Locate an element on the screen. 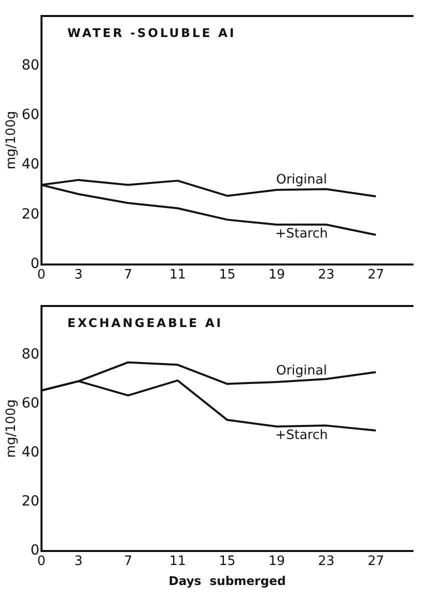 This screenshot has height=595, width=423. text: WATER -SOLUBLE AI is located at coordinates (151, 33).